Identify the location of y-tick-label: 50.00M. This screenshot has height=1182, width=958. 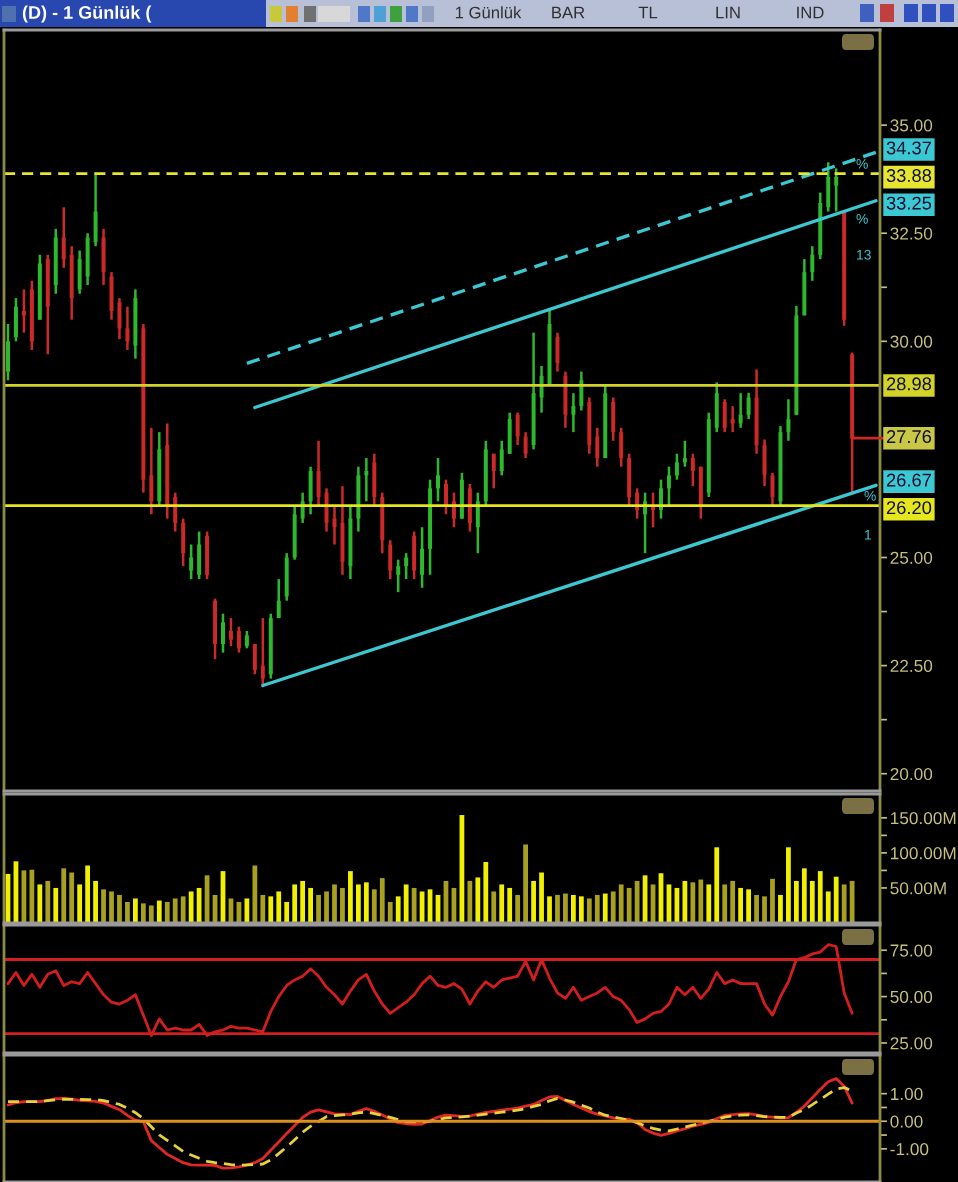
(918, 888).